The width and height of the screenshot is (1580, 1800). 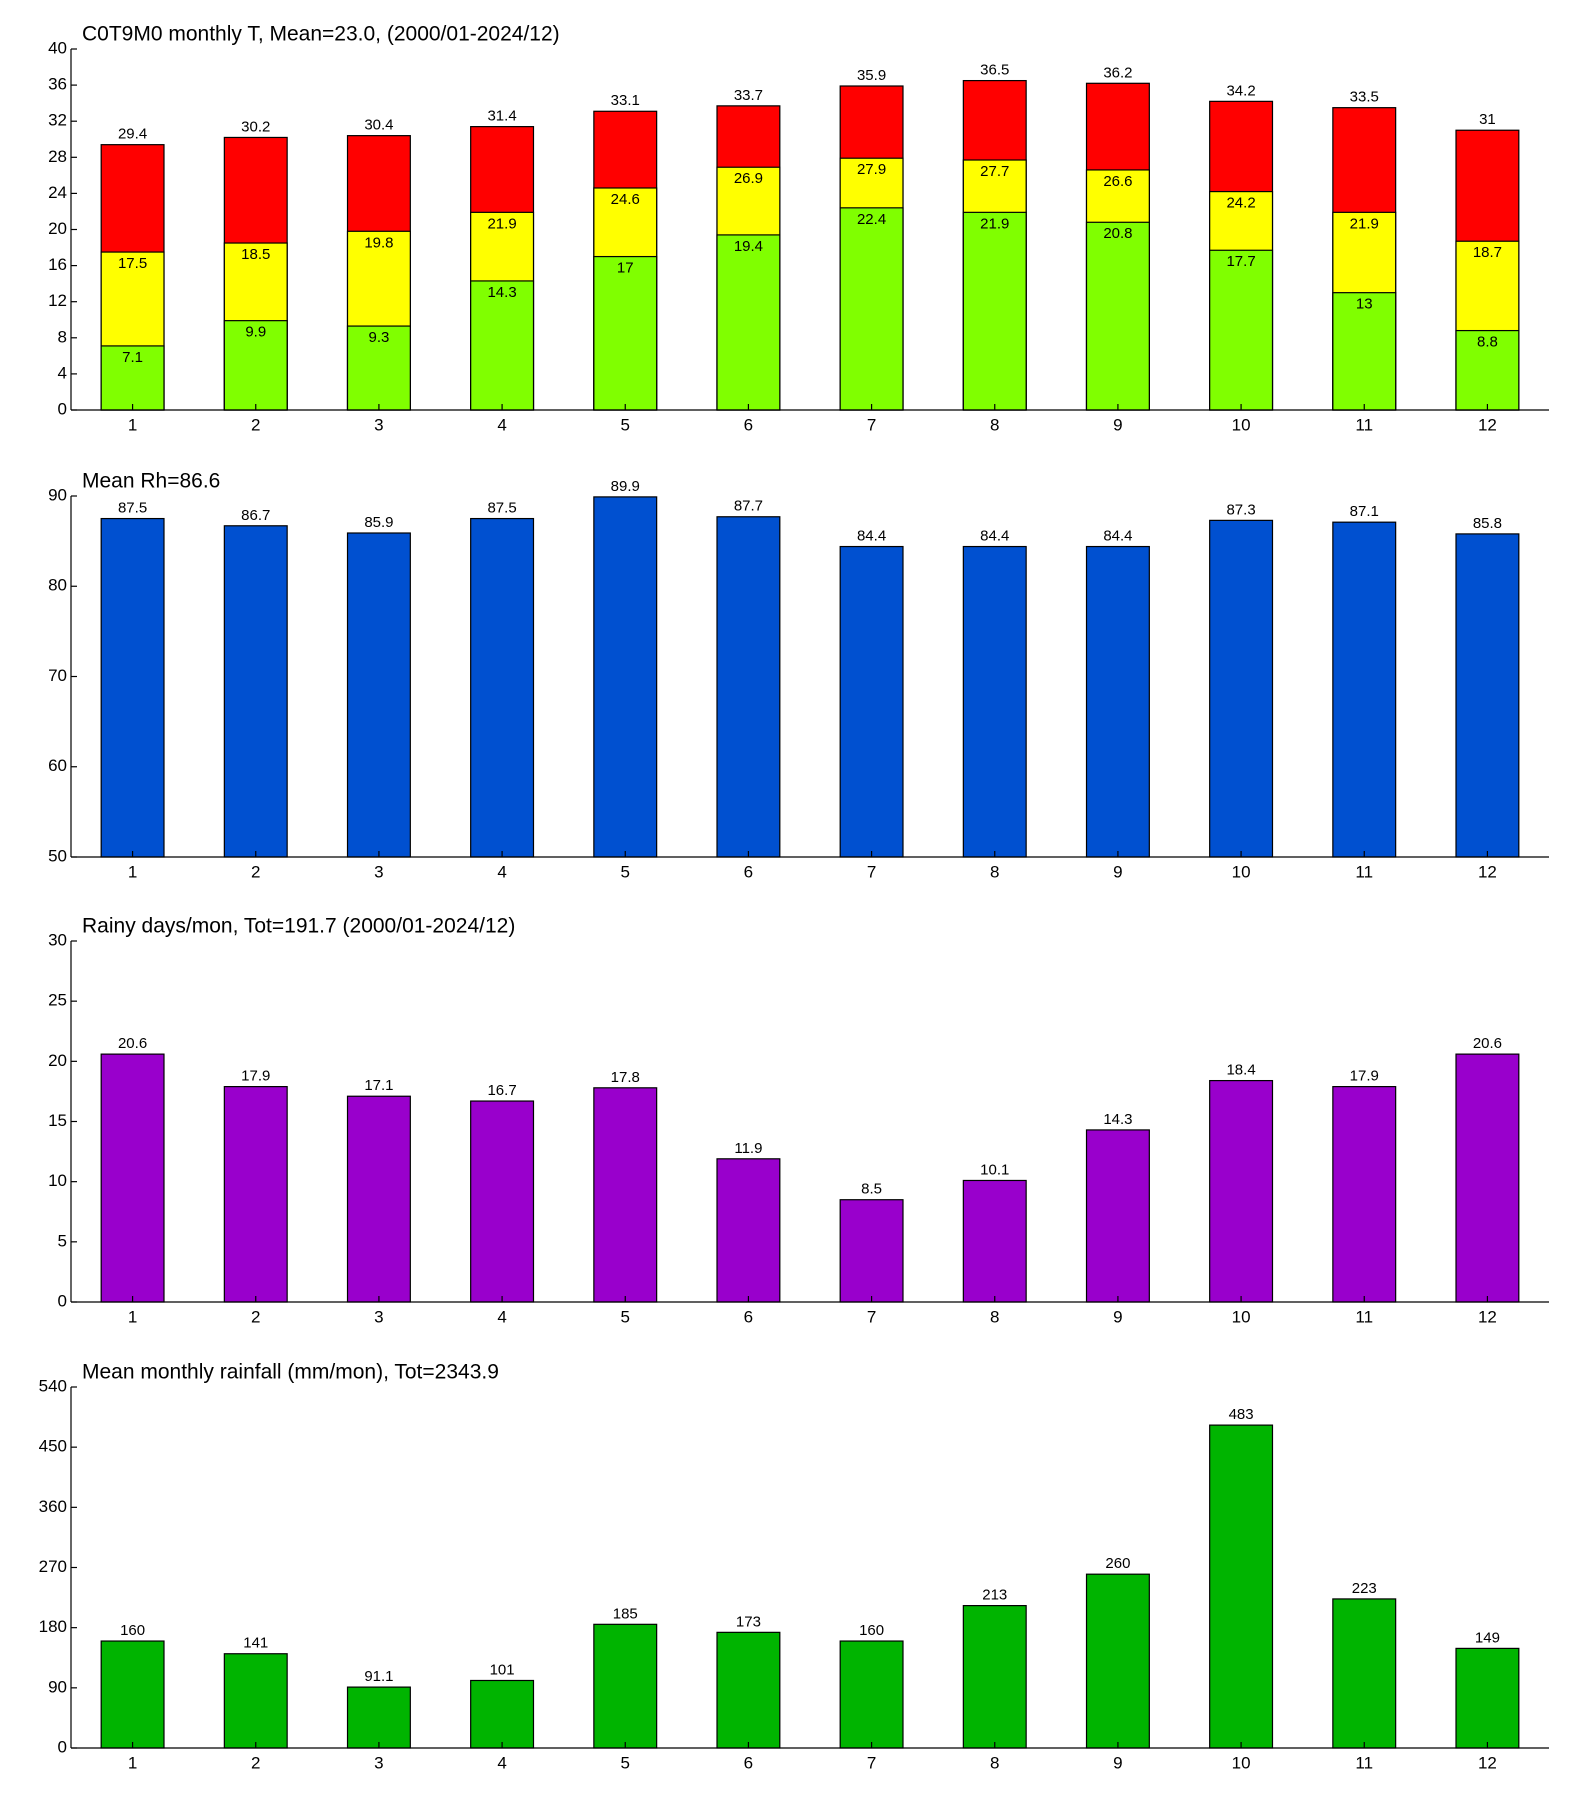 I want to click on value-label: 17.8, so click(x=625, y=1077).